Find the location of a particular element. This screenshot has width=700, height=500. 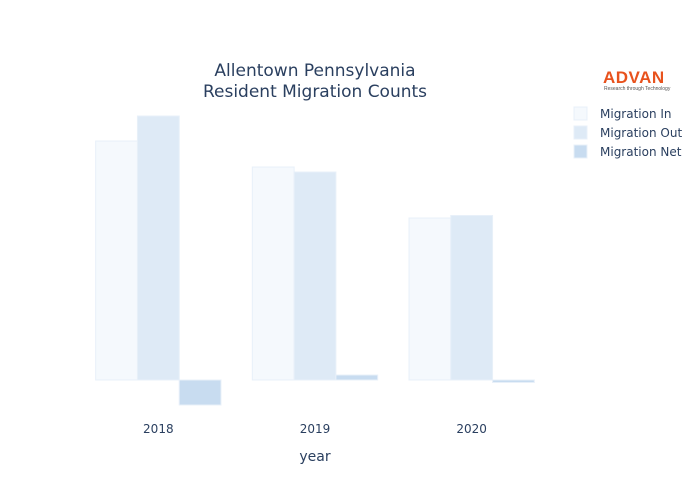

legend-item-migration-in: Migration In is located at coordinates (622, 113).